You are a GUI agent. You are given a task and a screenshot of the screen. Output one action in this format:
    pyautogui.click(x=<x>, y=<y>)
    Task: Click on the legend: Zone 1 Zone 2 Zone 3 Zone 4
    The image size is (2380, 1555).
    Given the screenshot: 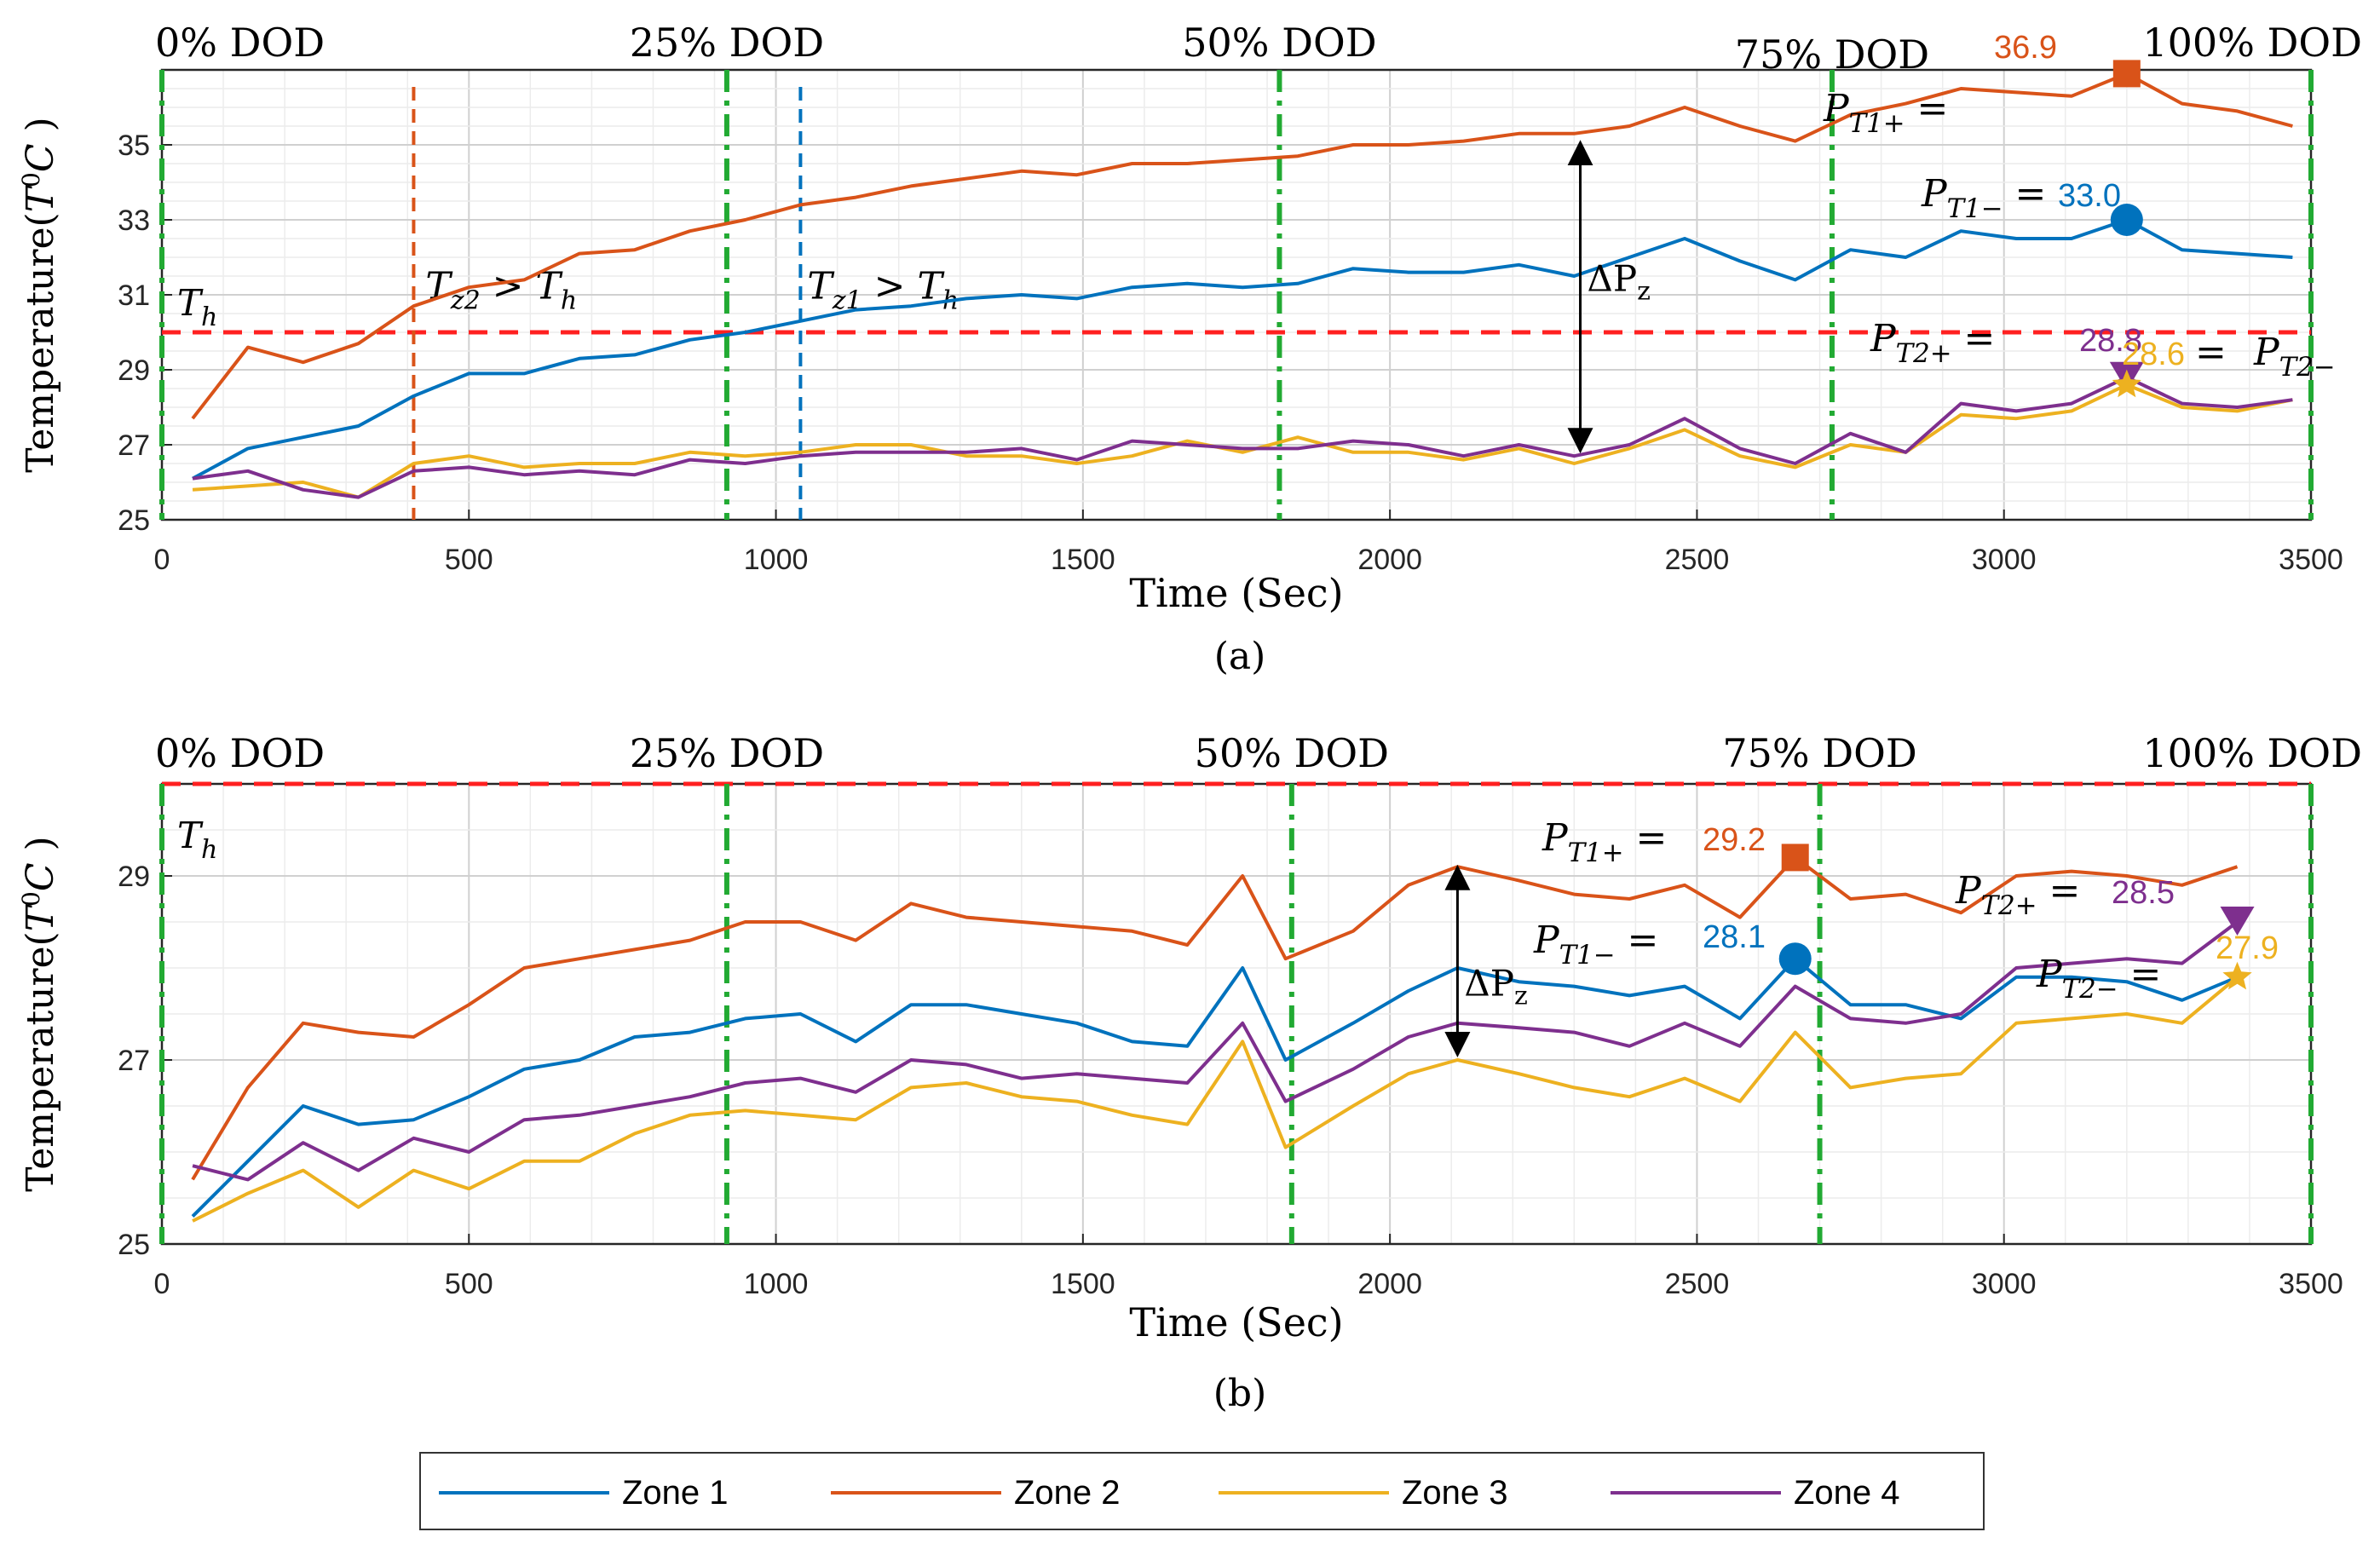 What is the action you would take?
    pyautogui.click(x=1202, y=1491)
    